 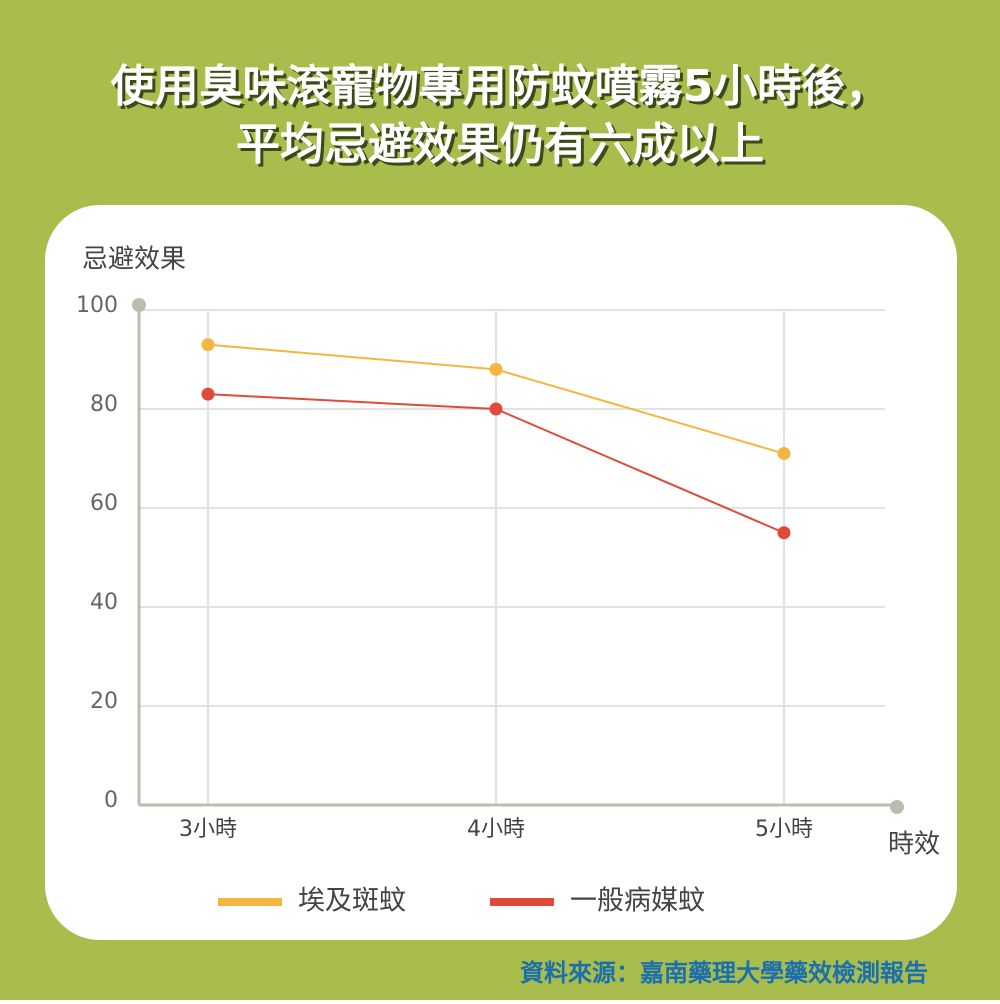 I want to click on chart-title: 使用臭味滾寵物專用防蚊噴霧5小時後，, so click(x=500, y=86).